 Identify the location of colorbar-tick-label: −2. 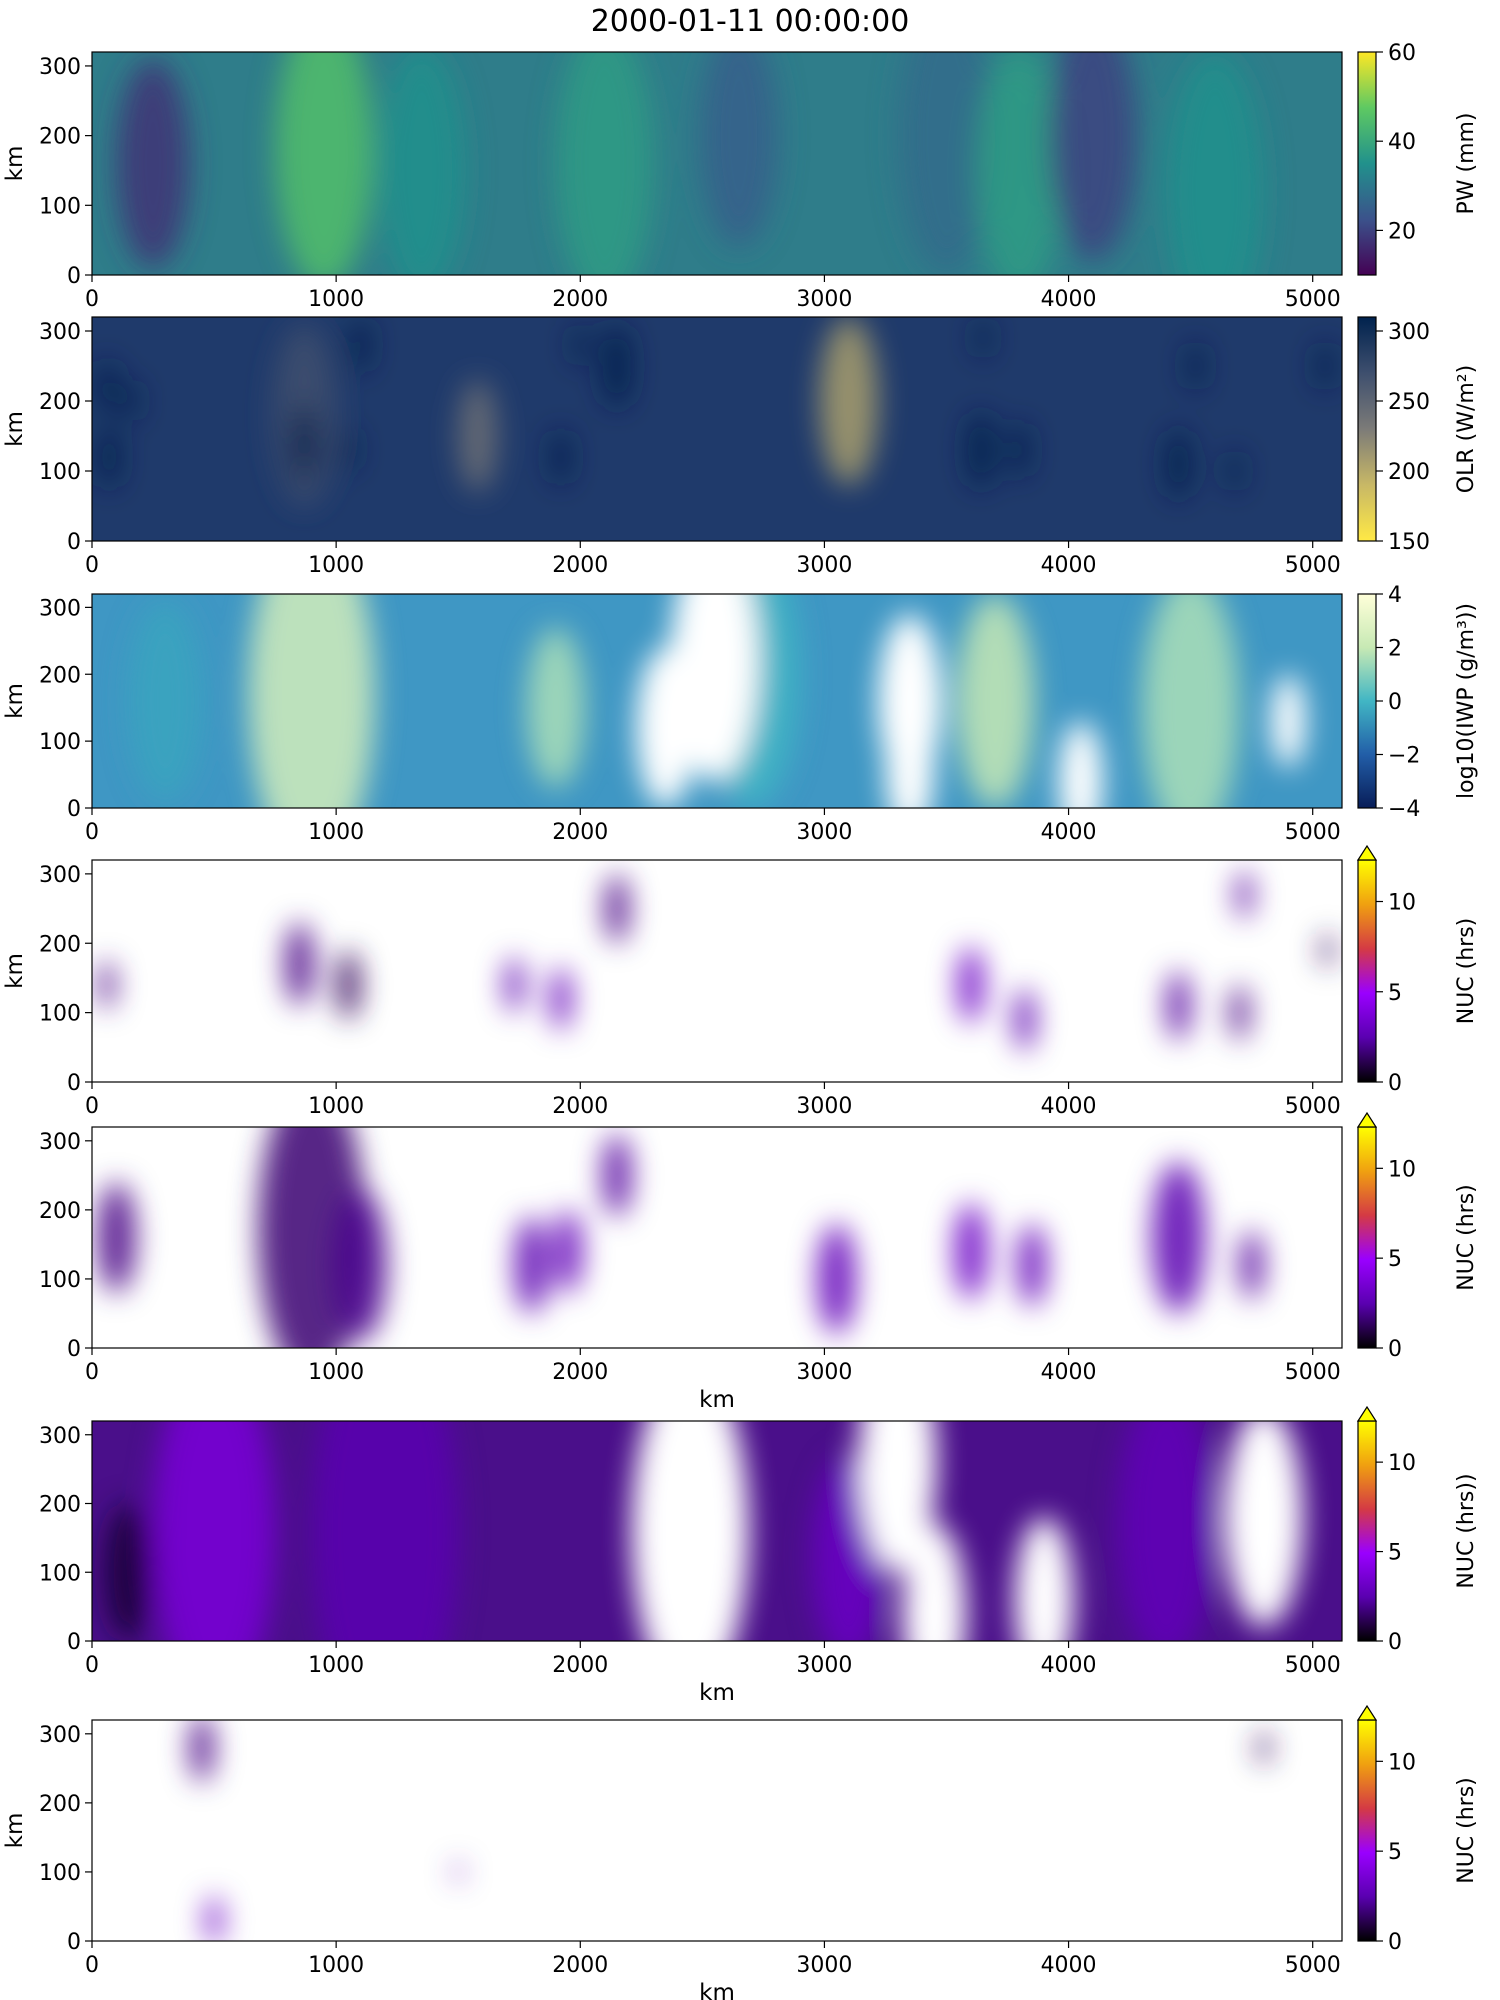
(1404, 756).